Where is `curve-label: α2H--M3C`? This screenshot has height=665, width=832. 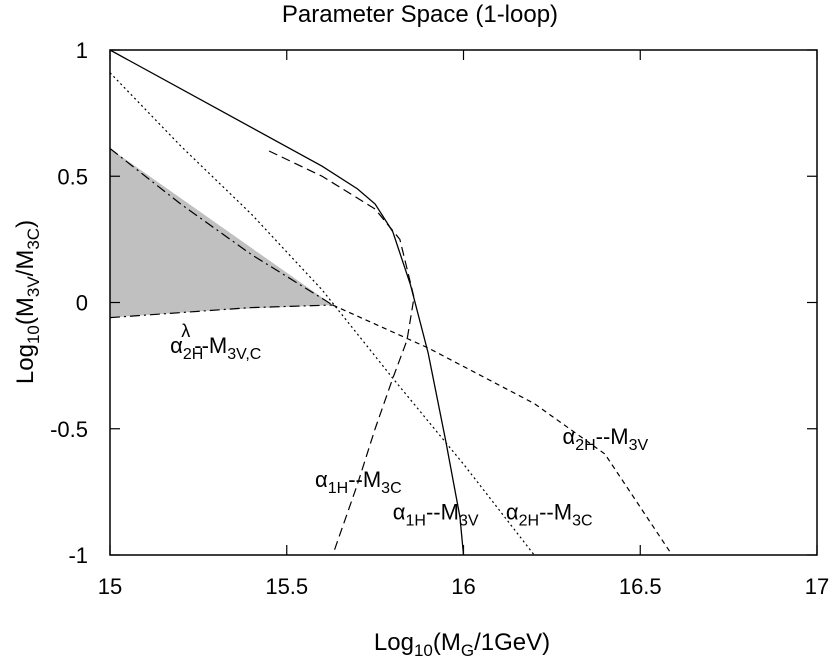 curve-label: α2H--M3C is located at coordinates (549, 515).